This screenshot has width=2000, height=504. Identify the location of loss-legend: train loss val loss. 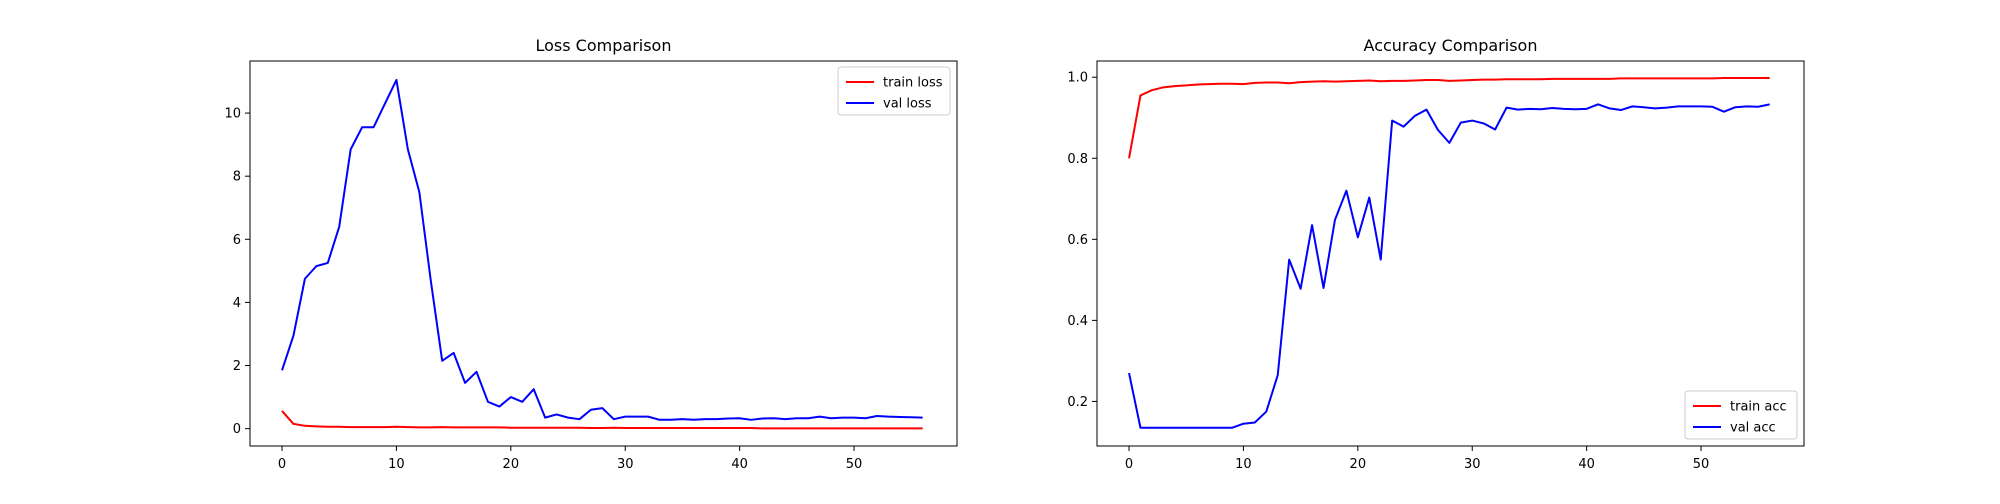
(894, 91).